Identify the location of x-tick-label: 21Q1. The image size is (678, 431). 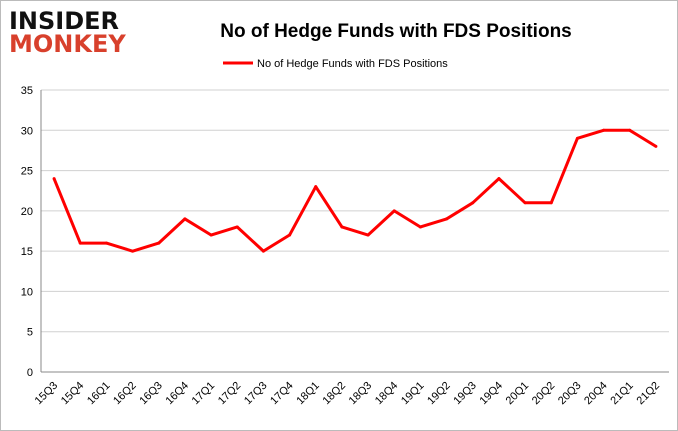
(622, 394).